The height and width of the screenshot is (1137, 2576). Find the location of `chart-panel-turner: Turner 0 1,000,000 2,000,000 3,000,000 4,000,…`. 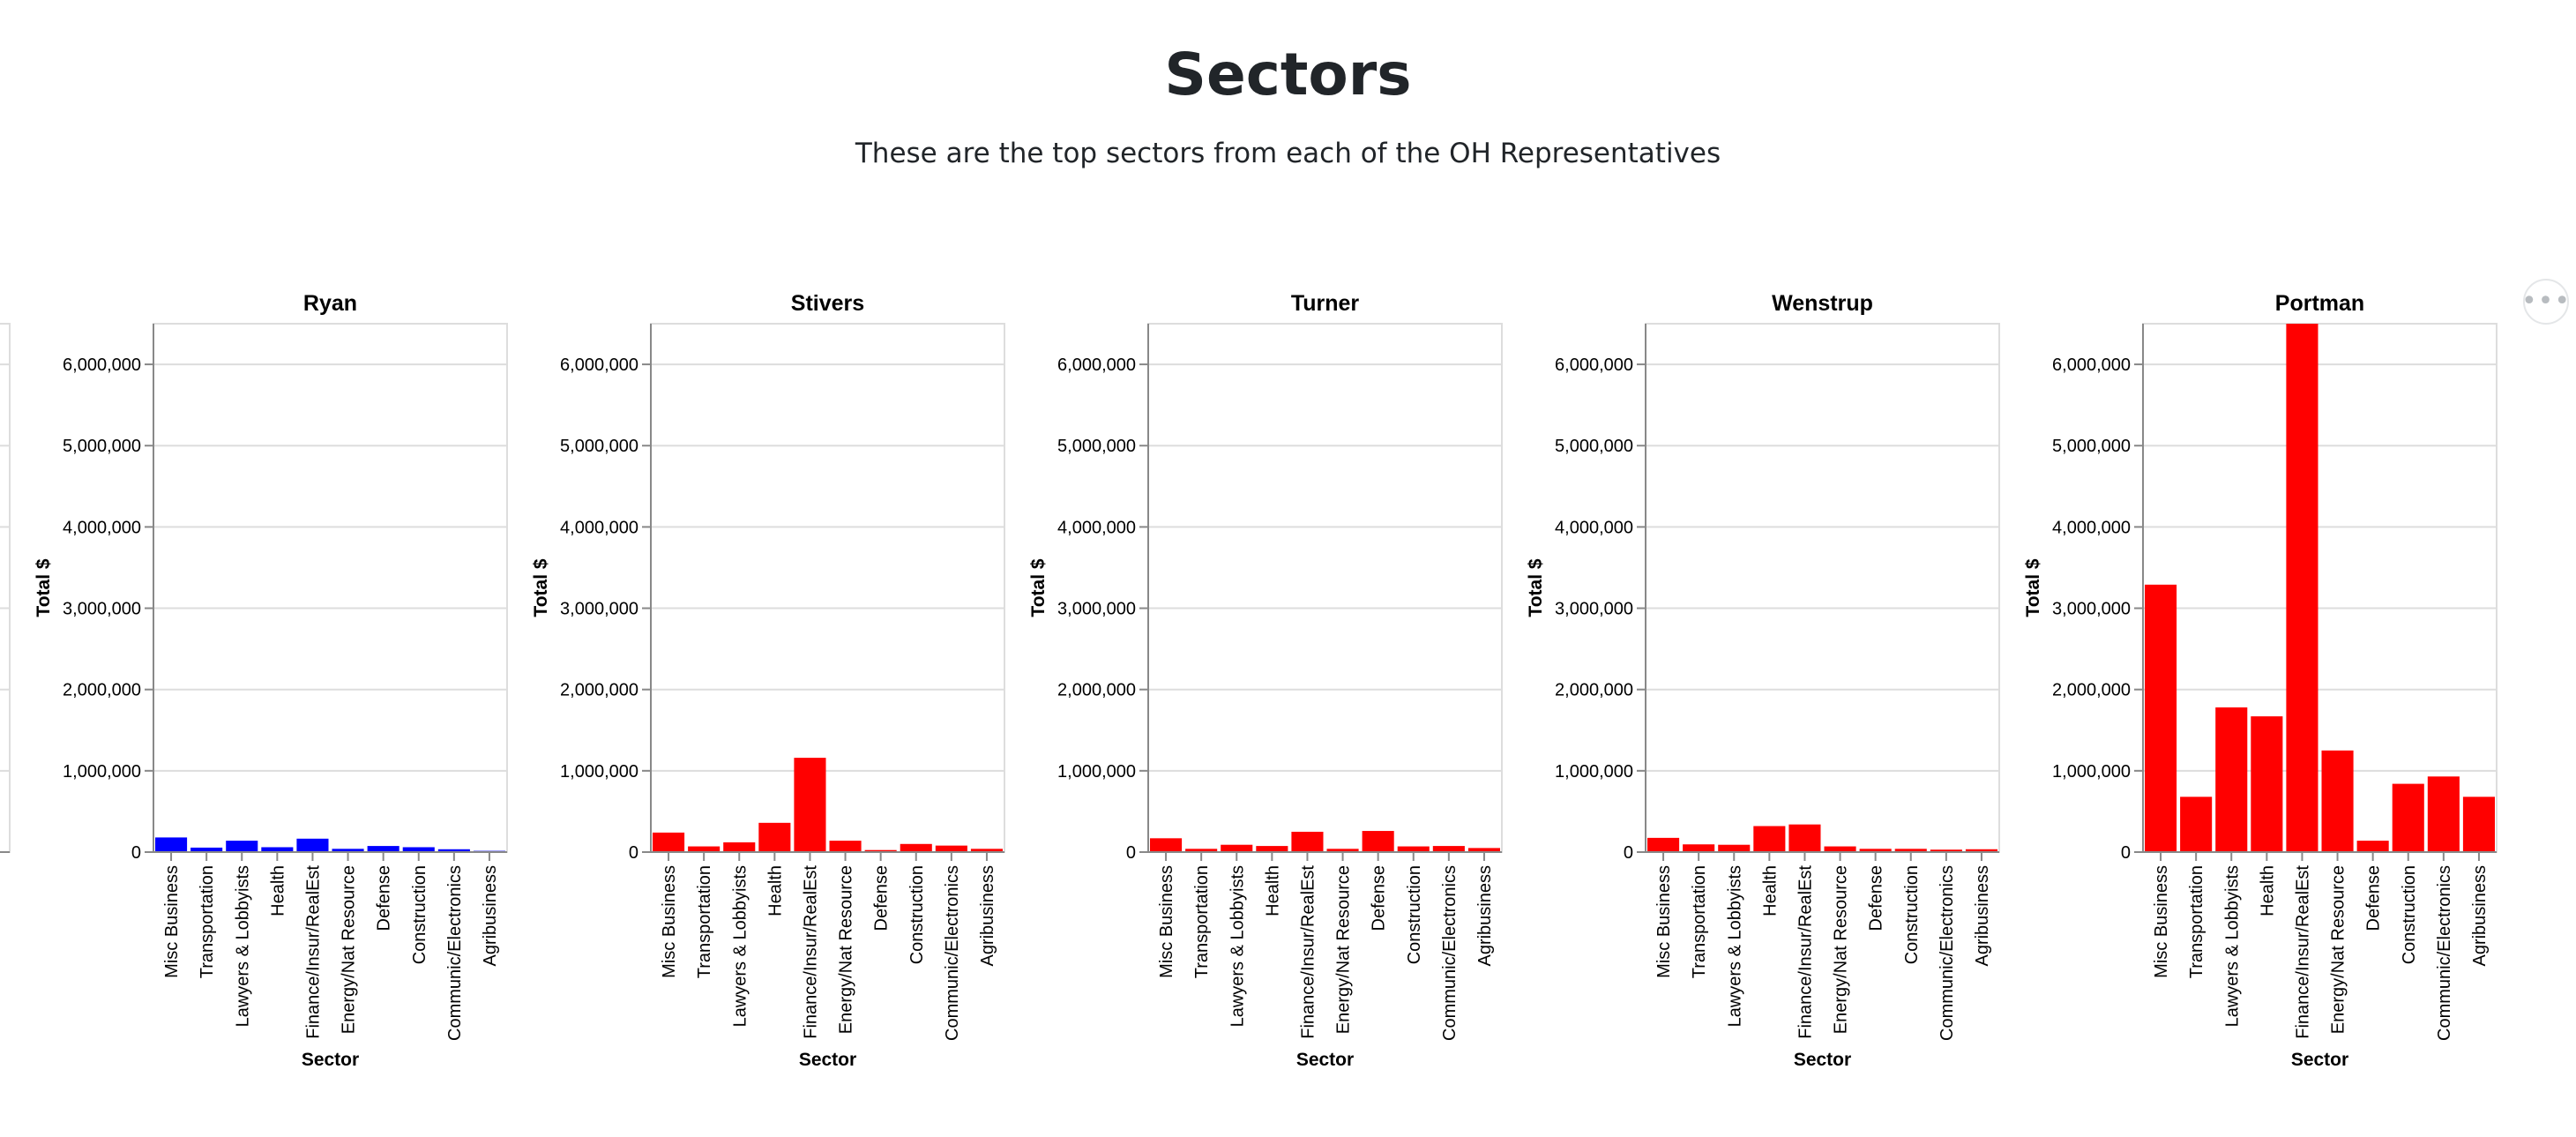

chart-panel-turner: Turner 0 1,000,000 2,000,000 3,000,000 4,000,… is located at coordinates (1265, 680).